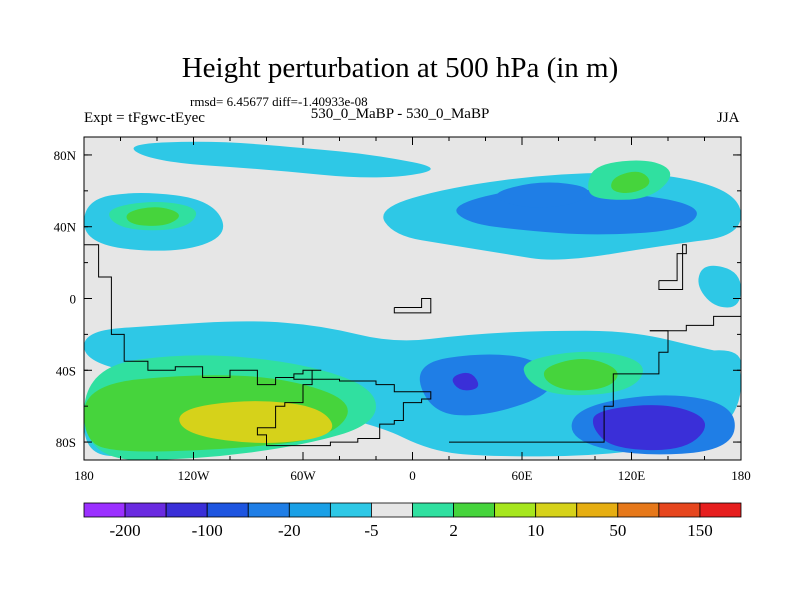 The width and height of the screenshot is (800, 600). What do you see at coordinates (289, 530) in the screenshot?
I see `colorbar-label: -20` at bounding box center [289, 530].